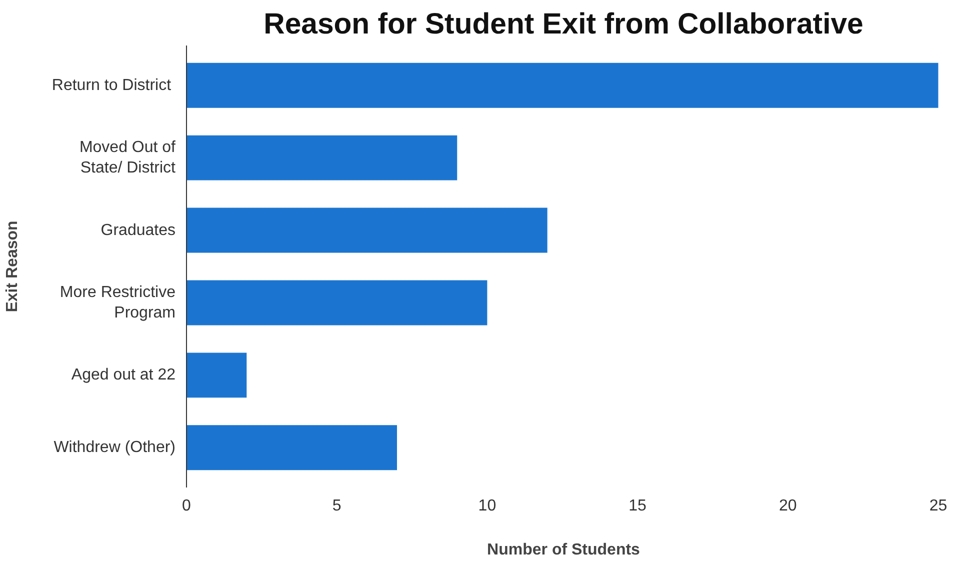  I want to click on x-tick-label: 10, so click(487, 506).